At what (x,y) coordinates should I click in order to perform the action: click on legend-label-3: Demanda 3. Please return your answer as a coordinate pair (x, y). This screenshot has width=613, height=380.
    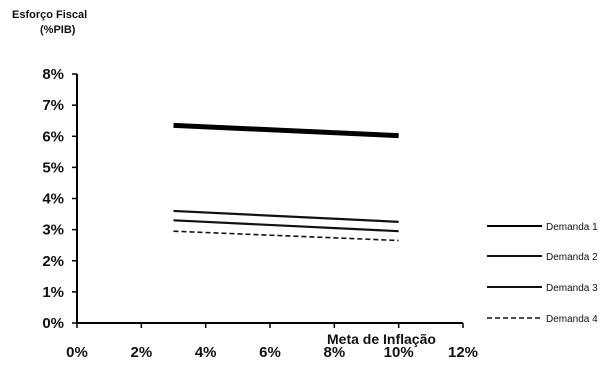
    Looking at the image, I should click on (572, 288).